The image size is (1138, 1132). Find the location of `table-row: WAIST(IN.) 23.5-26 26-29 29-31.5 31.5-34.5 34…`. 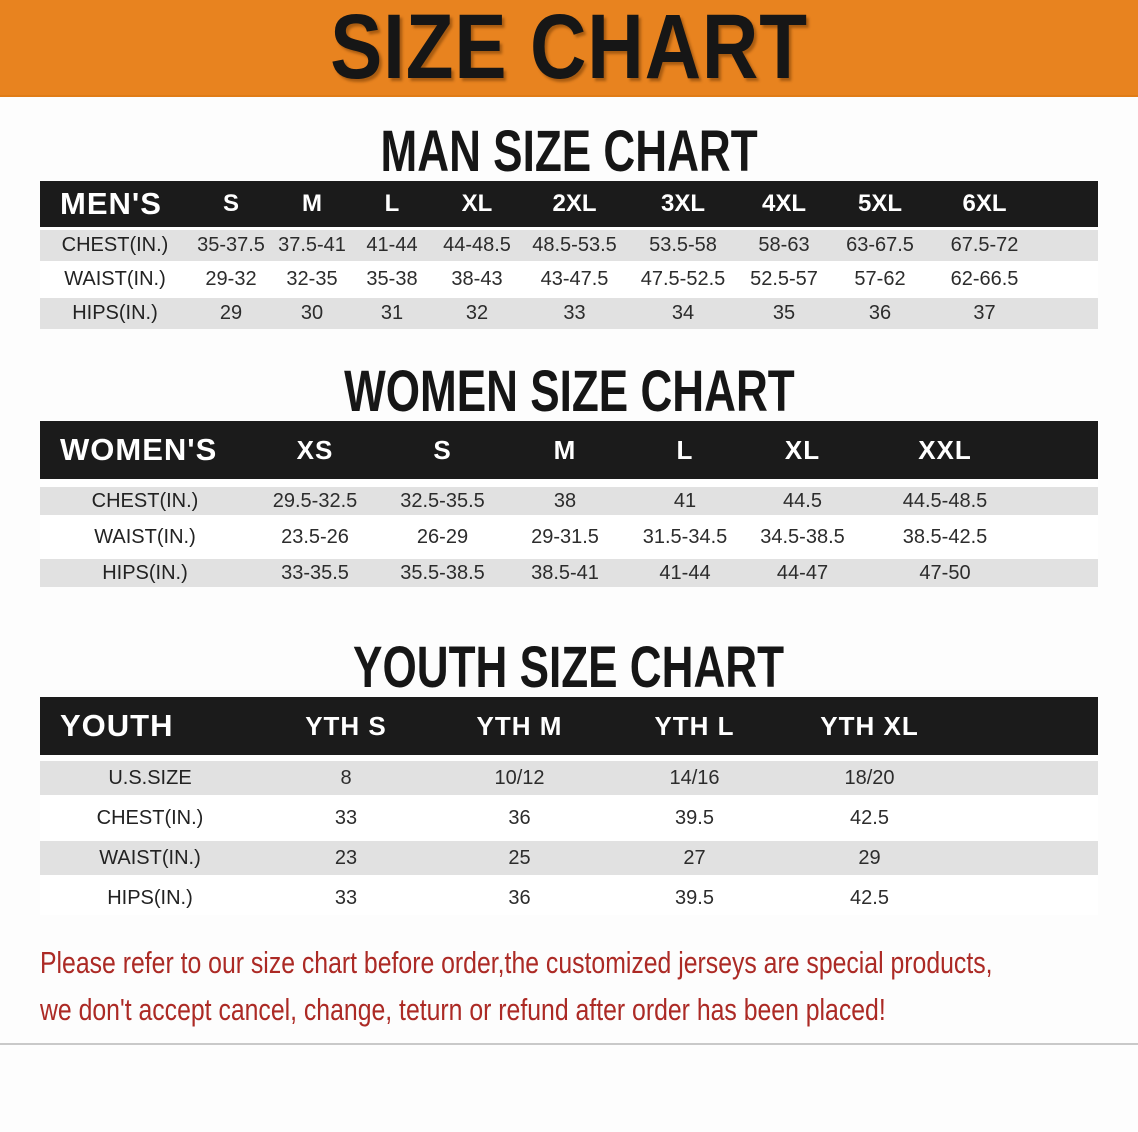

table-row: WAIST(IN.) 23.5-26 26-29 29-31.5 31.5-34.5 34… is located at coordinates (569, 533).